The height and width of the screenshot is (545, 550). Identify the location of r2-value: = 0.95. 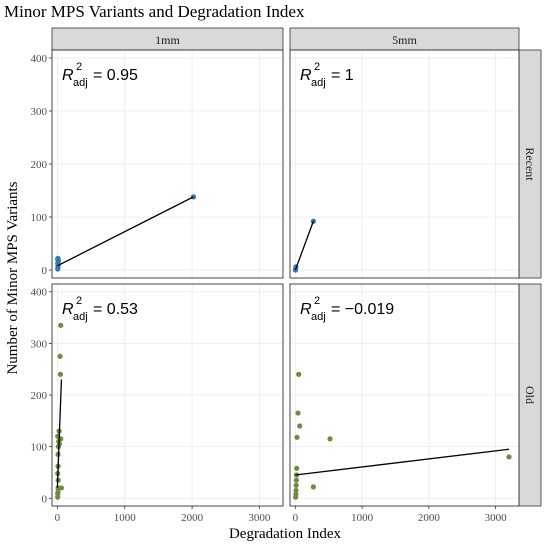
(115, 75).